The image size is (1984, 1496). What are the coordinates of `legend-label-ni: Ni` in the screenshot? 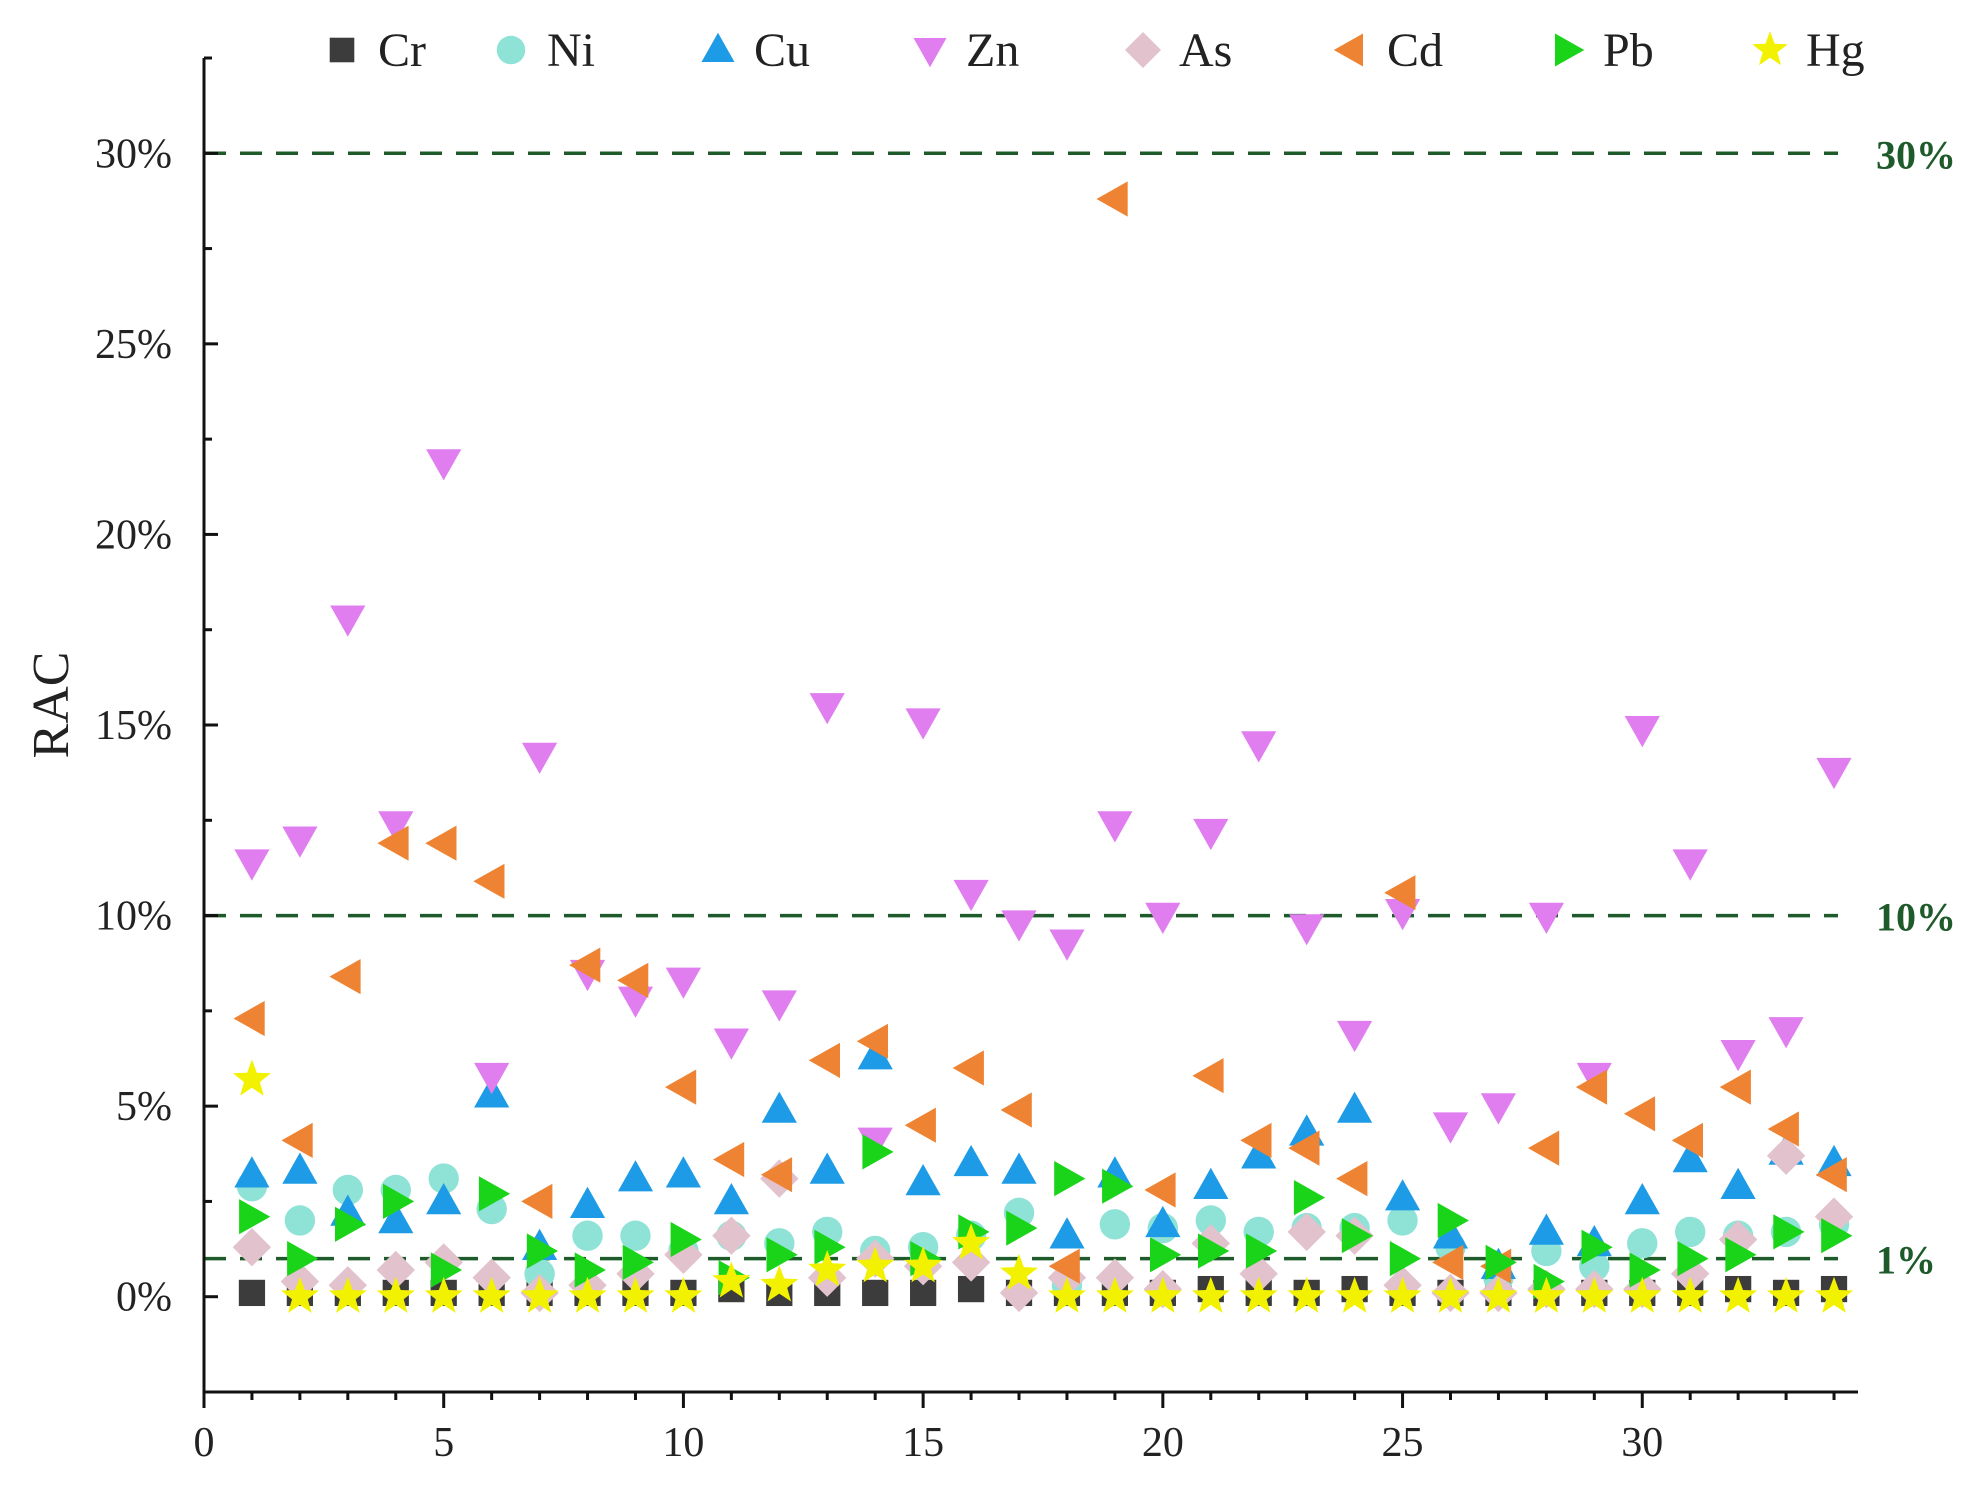 It's located at (571, 50).